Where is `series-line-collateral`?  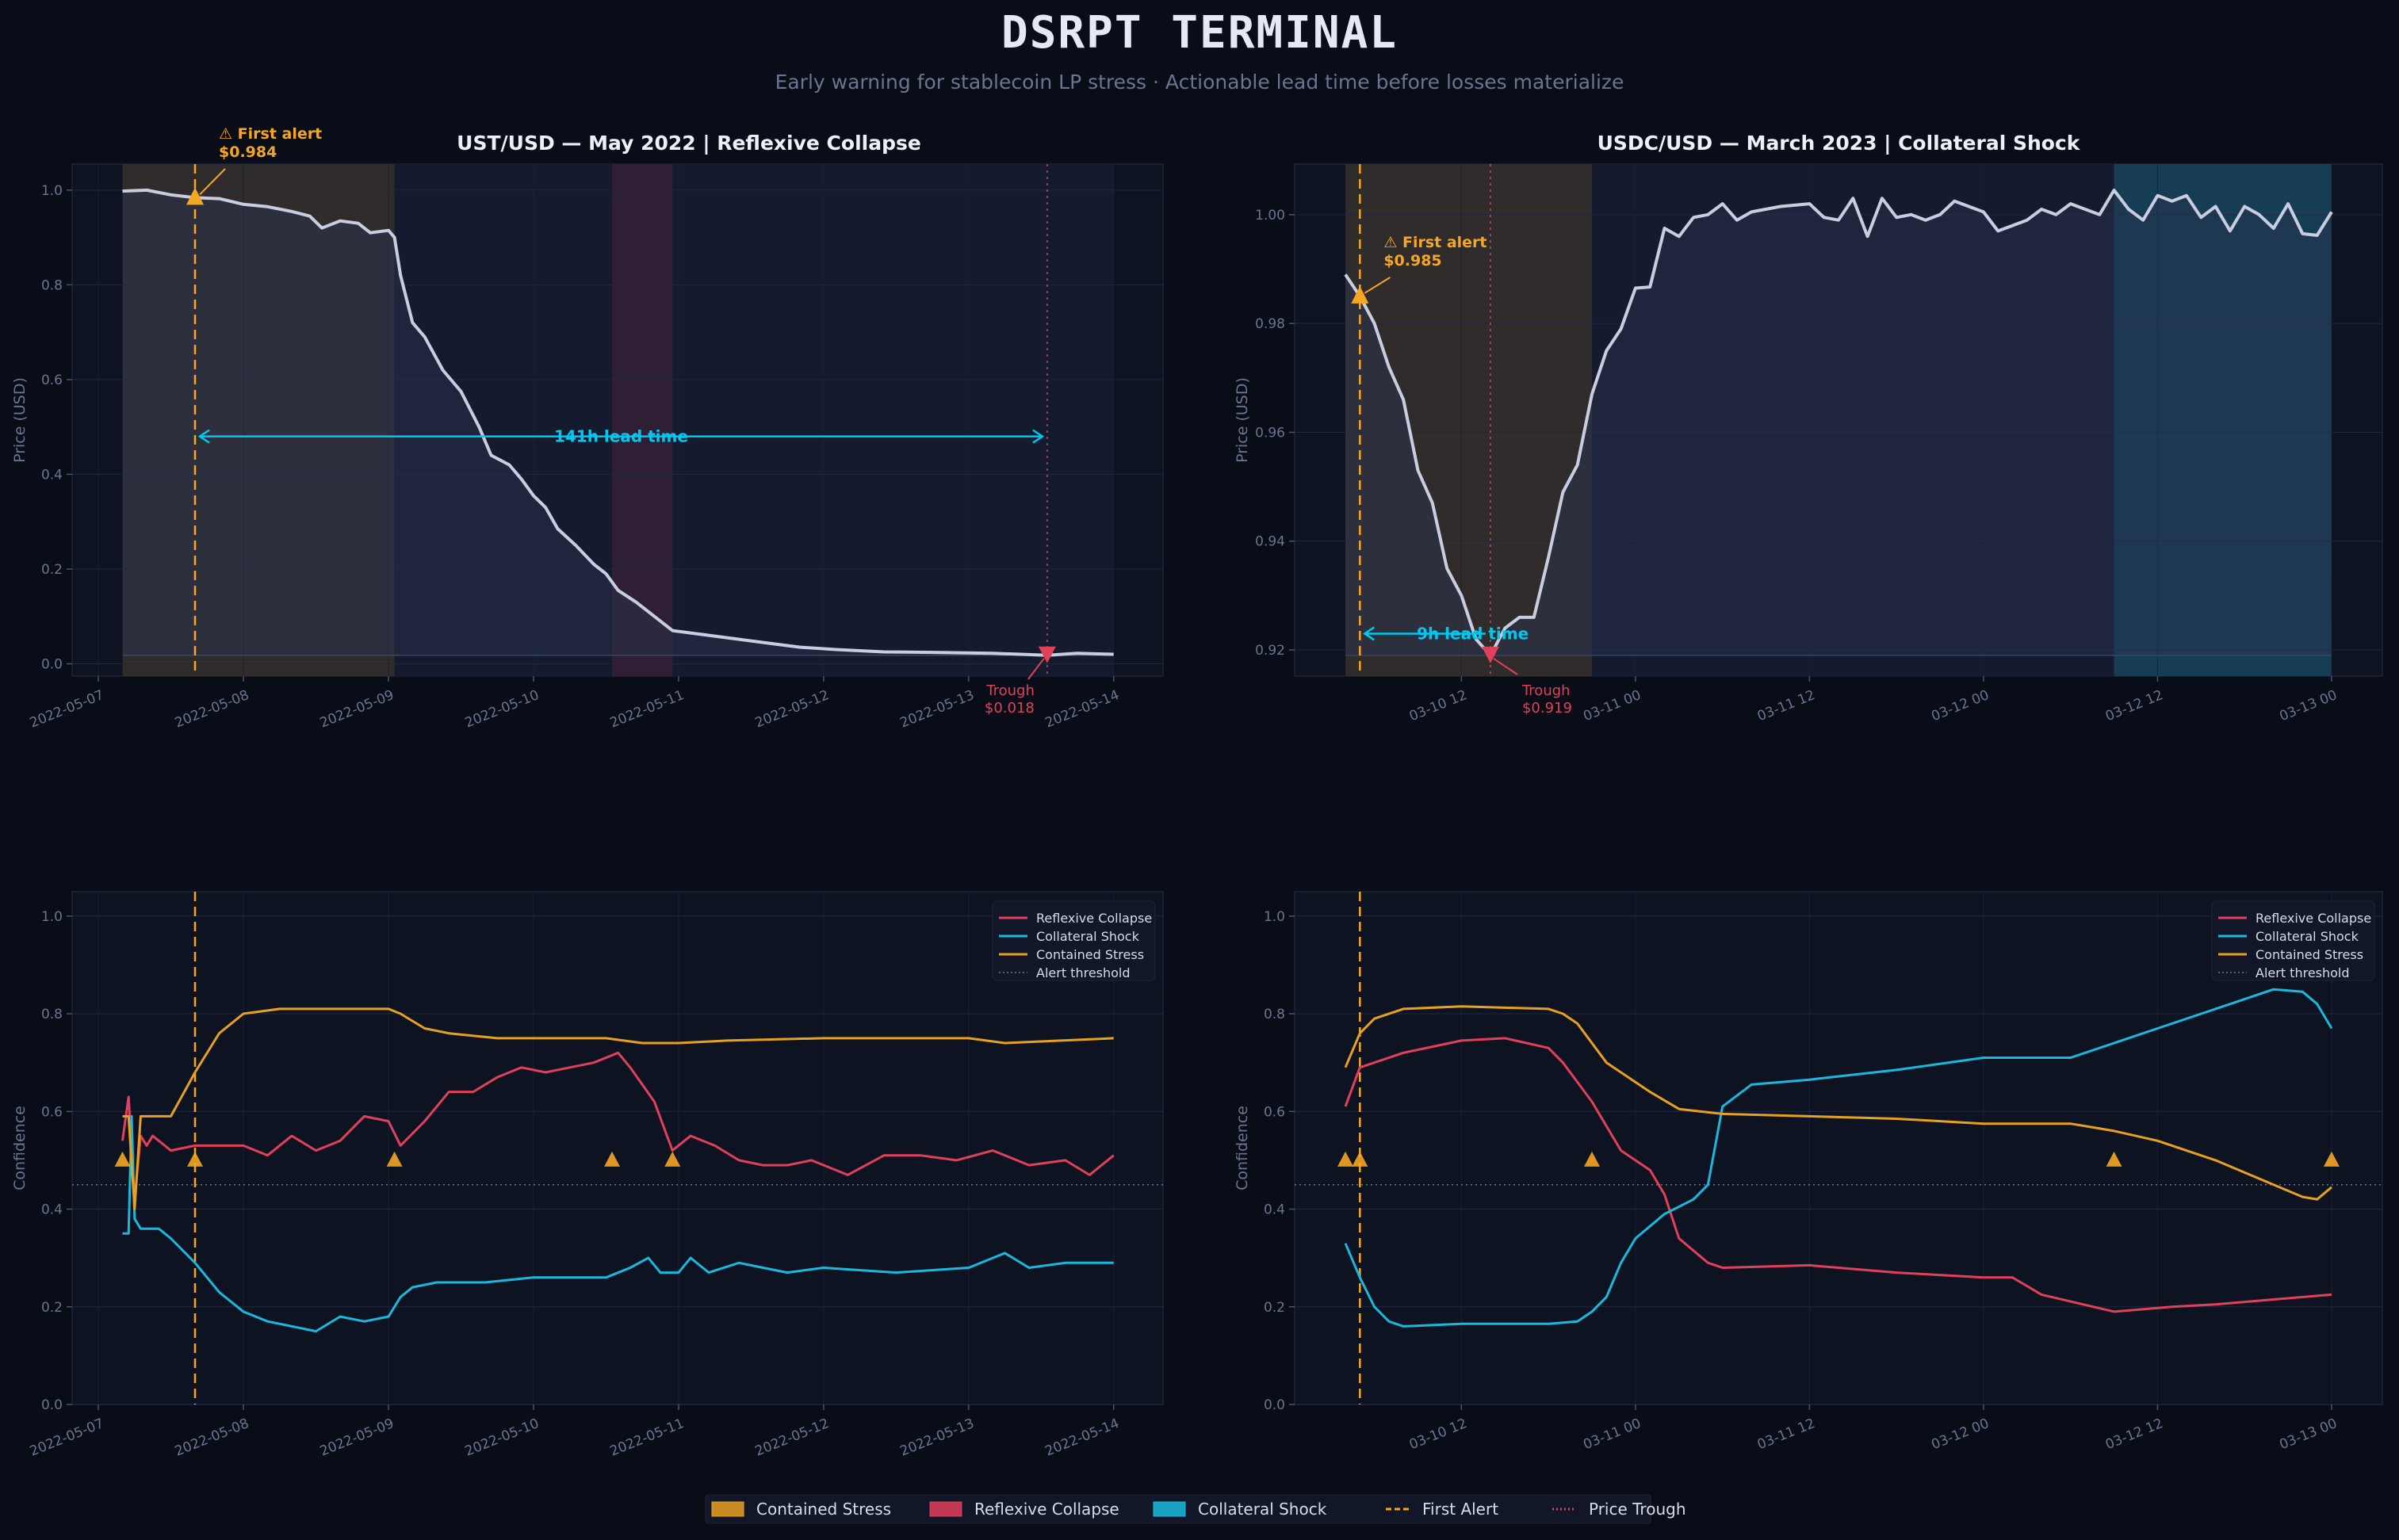
series-line-collateral is located at coordinates (1838, 1158).